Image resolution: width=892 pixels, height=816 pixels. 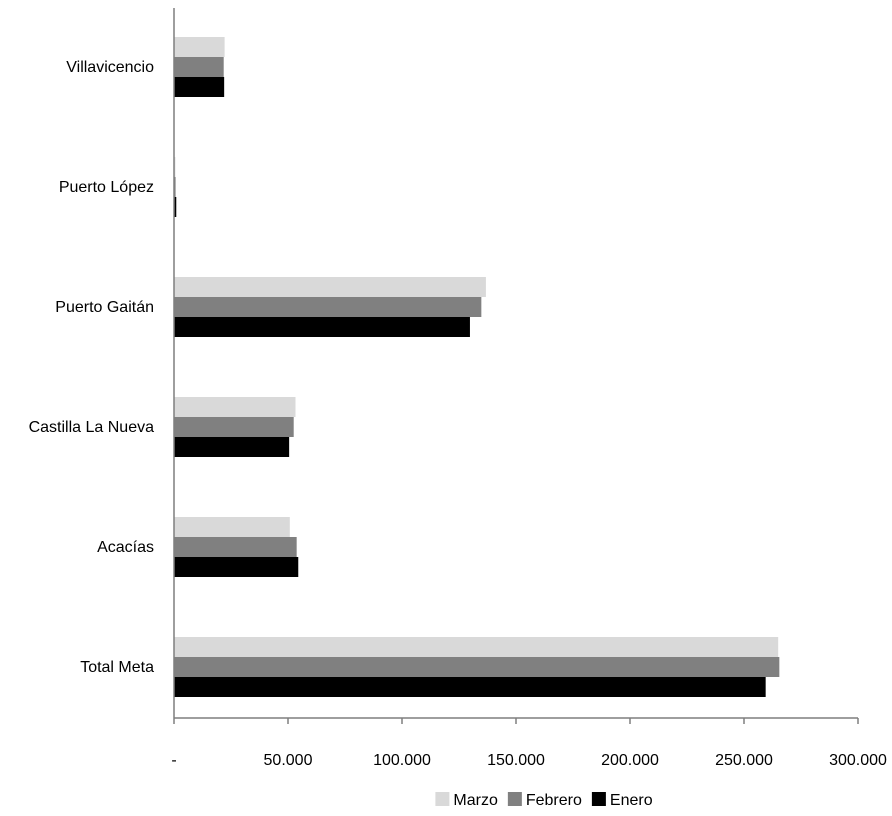 I want to click on category-label-castilla-la-nueva: Castilla La Nueva, so click(x=92, y=427).